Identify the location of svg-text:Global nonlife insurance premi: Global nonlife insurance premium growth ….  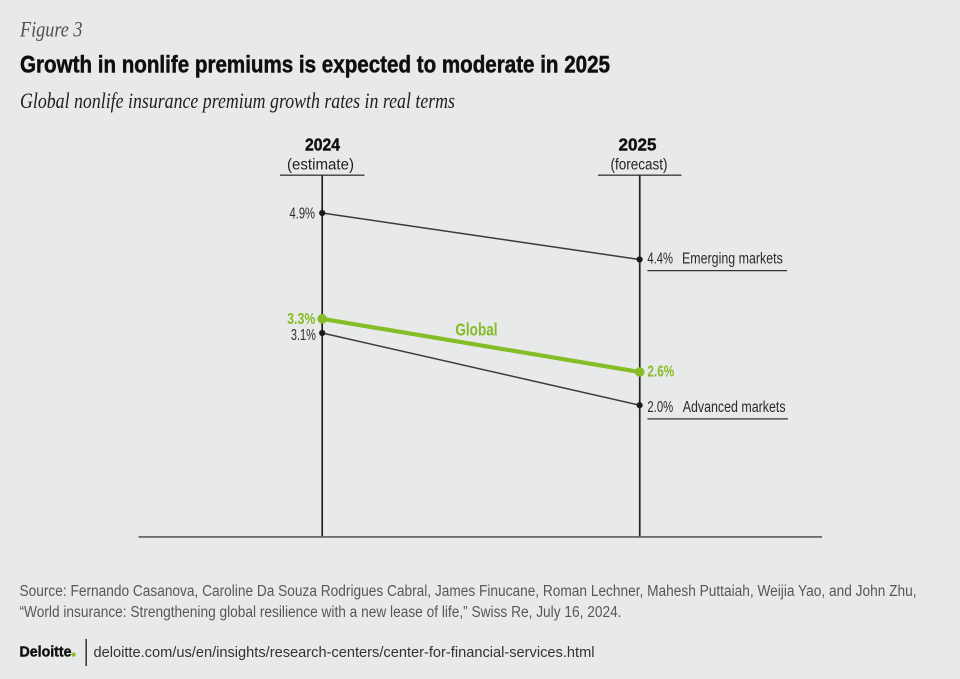
(237, 100).